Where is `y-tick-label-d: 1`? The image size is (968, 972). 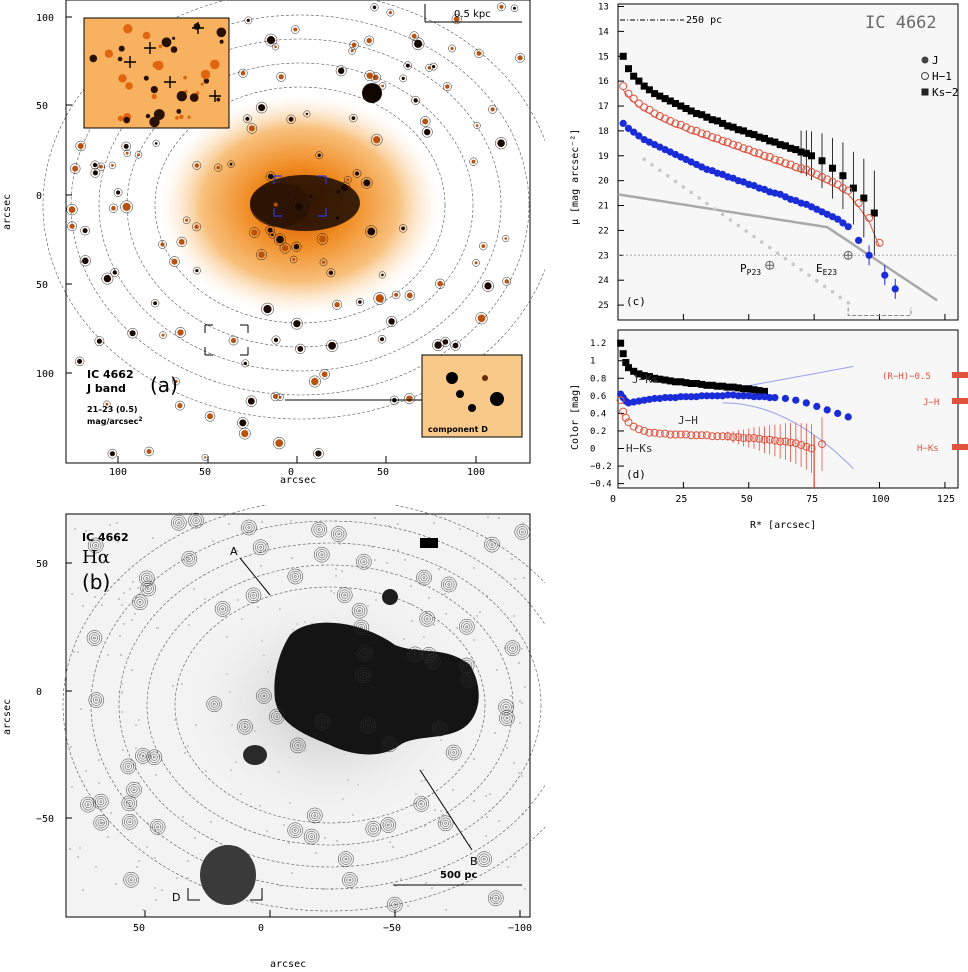
y-tick-label-d: 1 is located at coordinates (592, 362).